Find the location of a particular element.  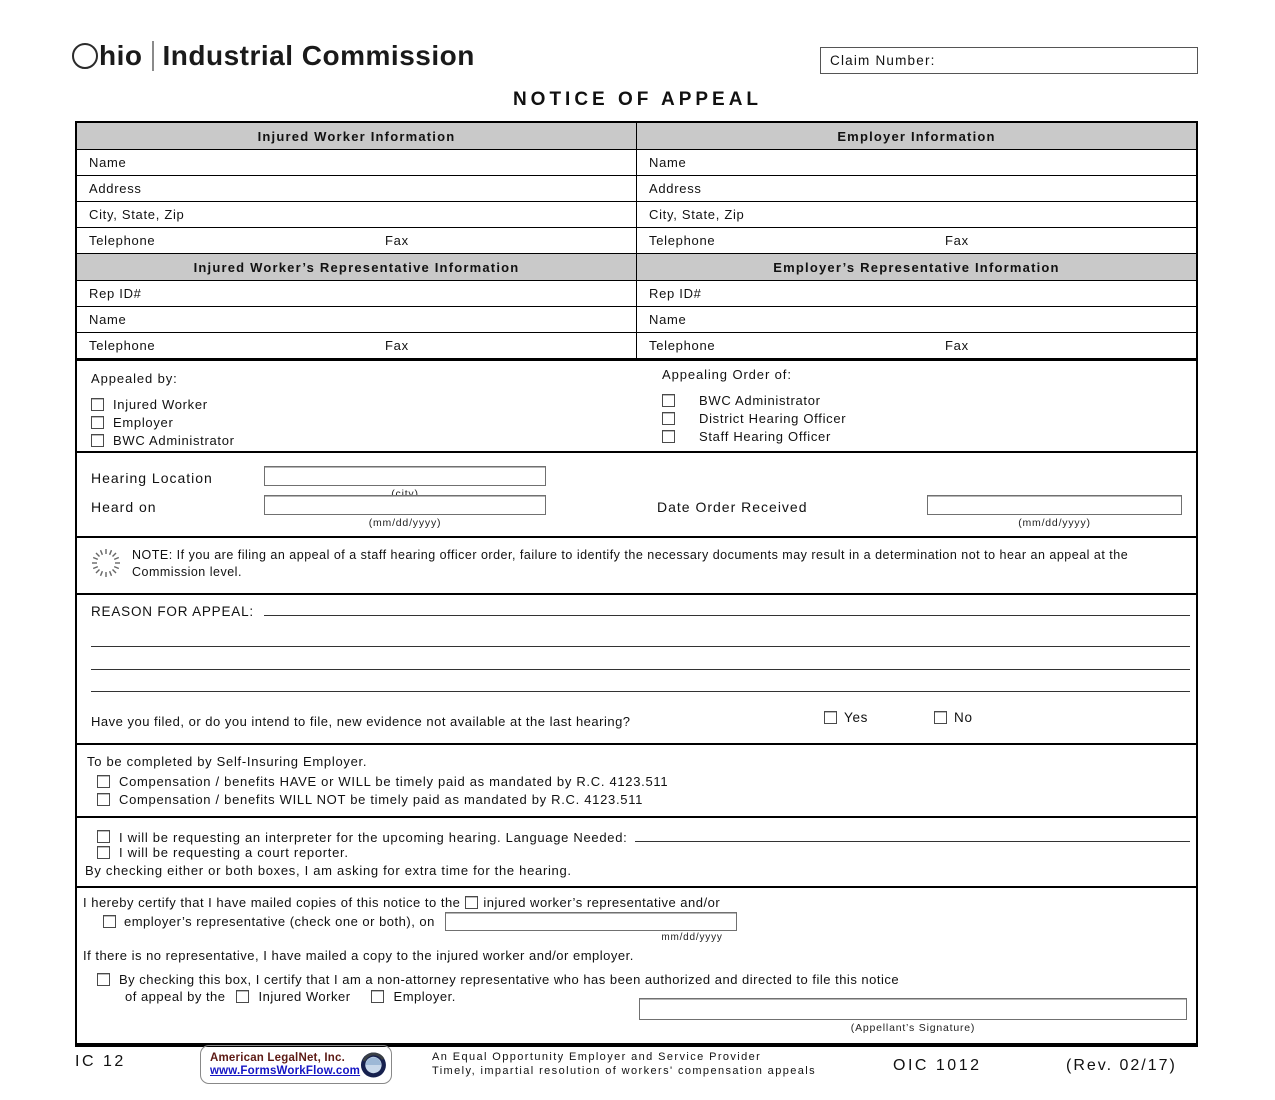

appellant-signature-hint: (Appellant’s Signature) is located at coordinates (913, 1028).